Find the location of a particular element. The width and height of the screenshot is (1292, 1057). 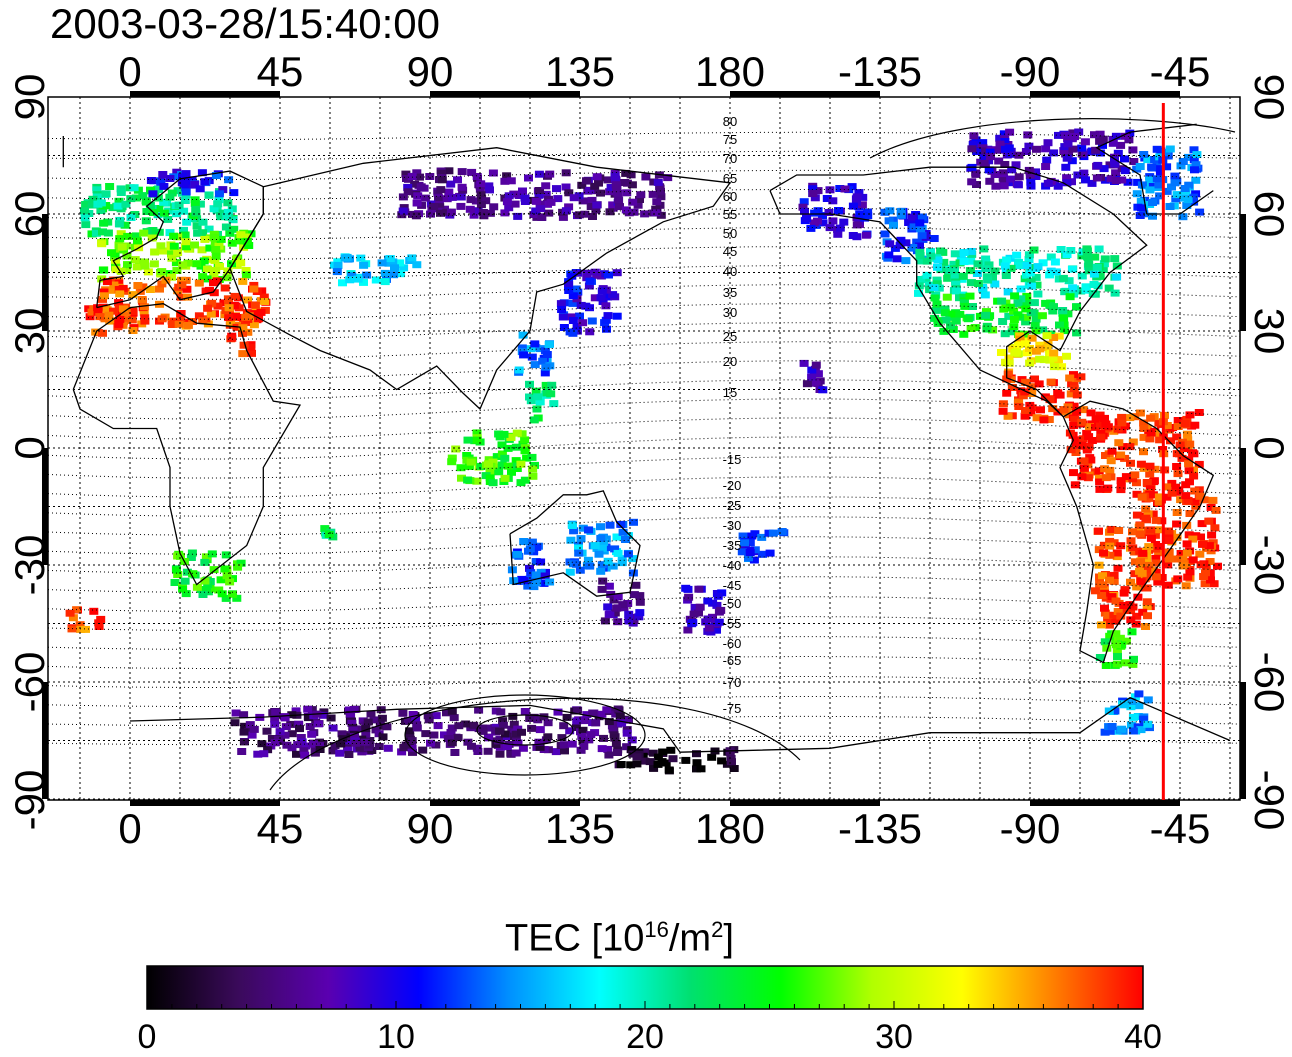

contour-label: 25 is located at coordinates (730, 336).